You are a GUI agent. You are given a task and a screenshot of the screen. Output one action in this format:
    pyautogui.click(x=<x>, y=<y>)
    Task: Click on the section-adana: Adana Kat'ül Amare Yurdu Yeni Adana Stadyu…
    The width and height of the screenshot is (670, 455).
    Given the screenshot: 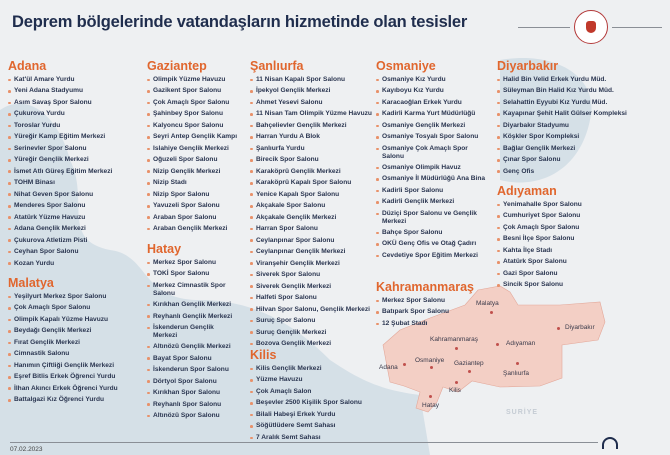 What is the action you would take?
    pyautogui.click(x=72, y=165)
    